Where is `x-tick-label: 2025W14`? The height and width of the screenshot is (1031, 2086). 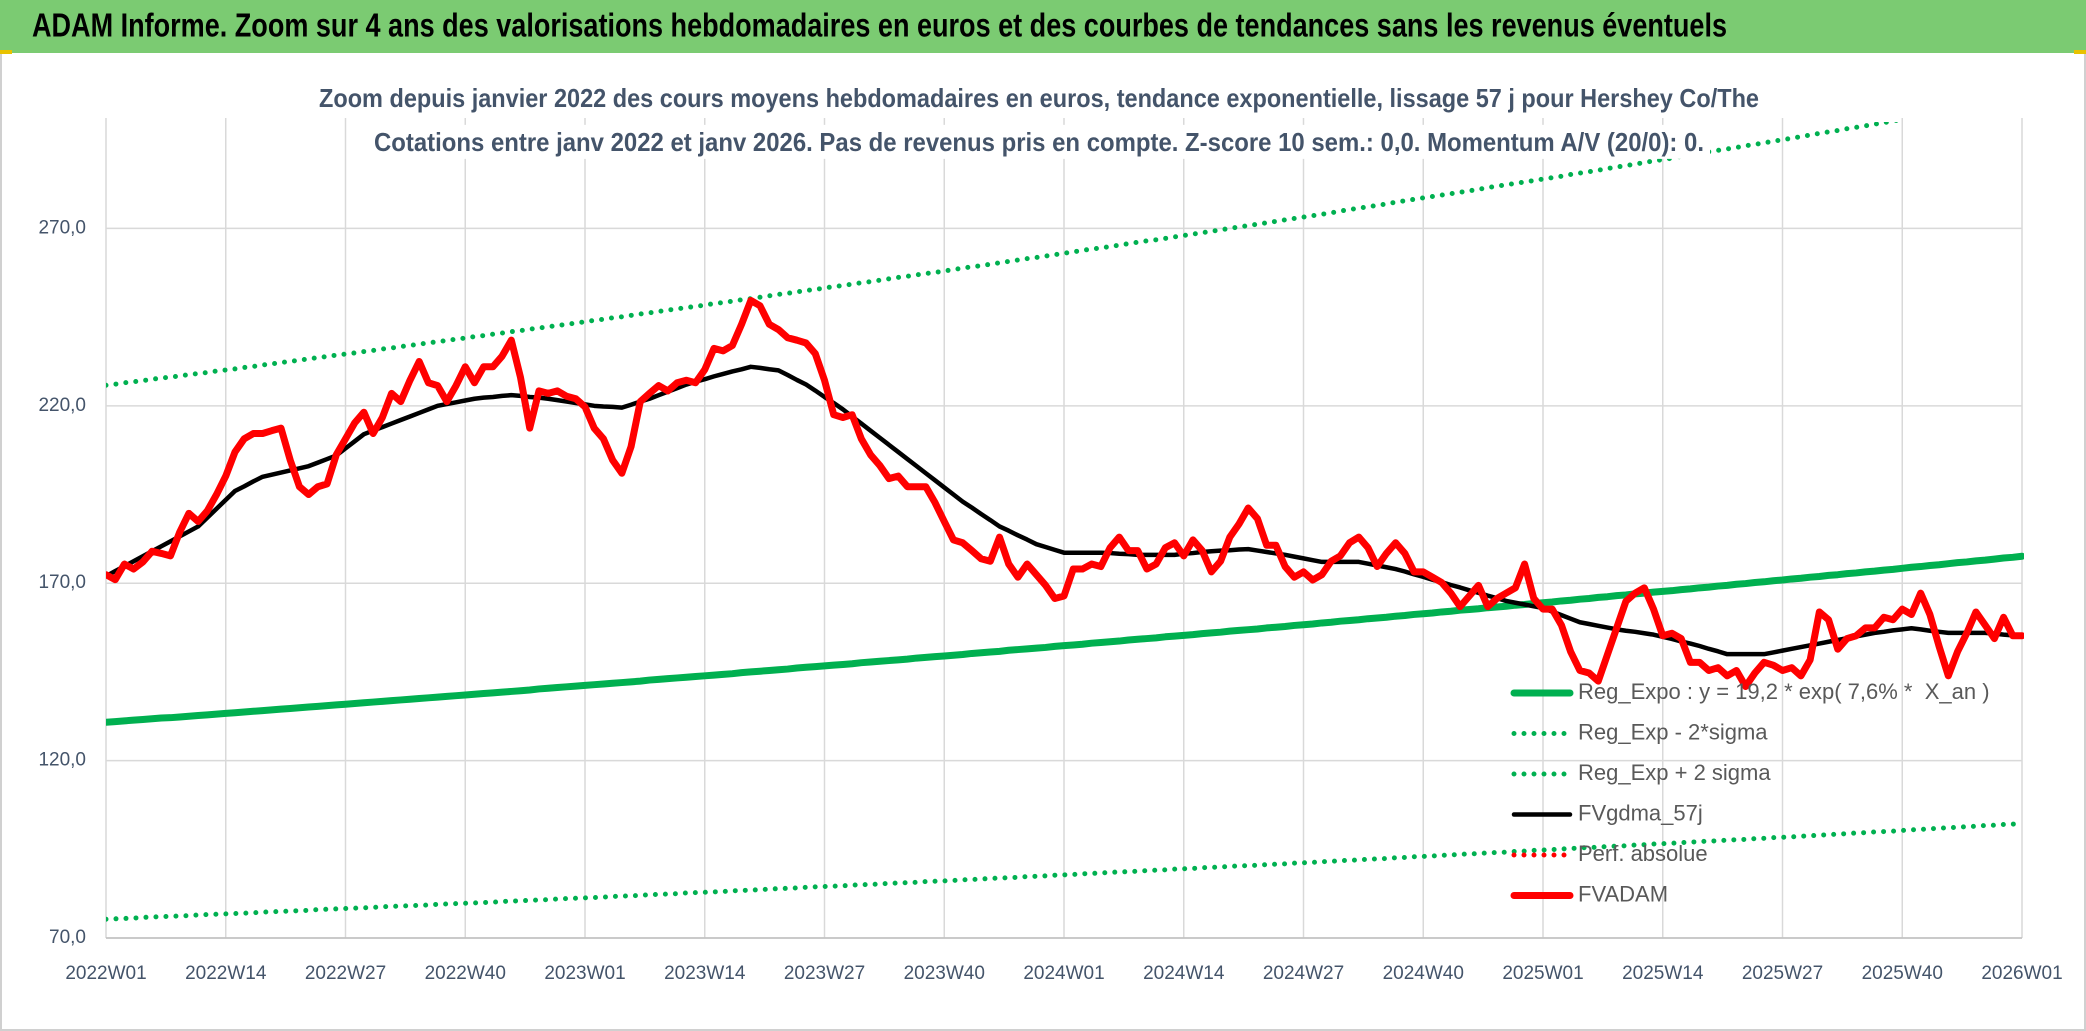
x-tick-label: 2025W14 is located at coordinates (1663, 973).